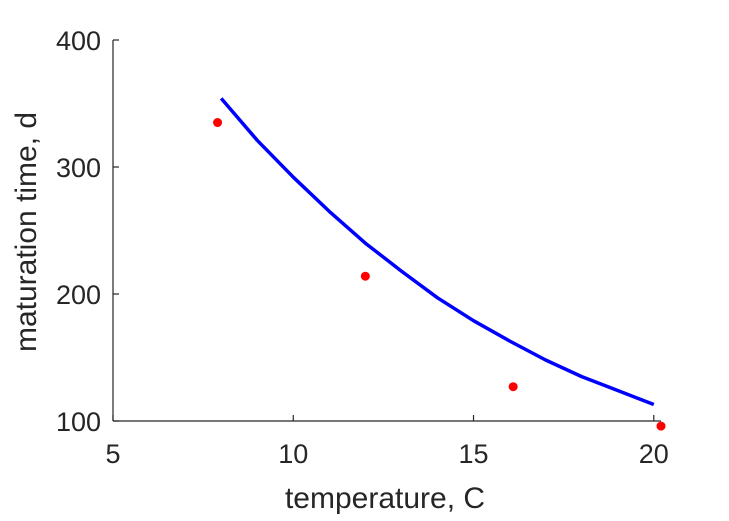 The width and height of the screenshot is (729, 521). Describe the element at coordinates (385, 498) in the screenshot. I see `x-axis-label: temperature, C` at that location.